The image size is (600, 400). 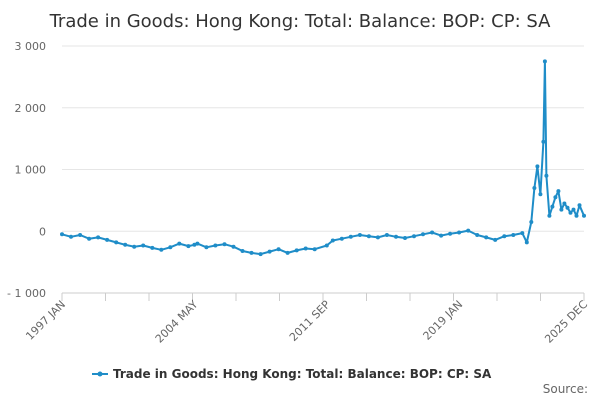 I want to click on y-tick-label: - 1 000, so click(x=26, y=293).